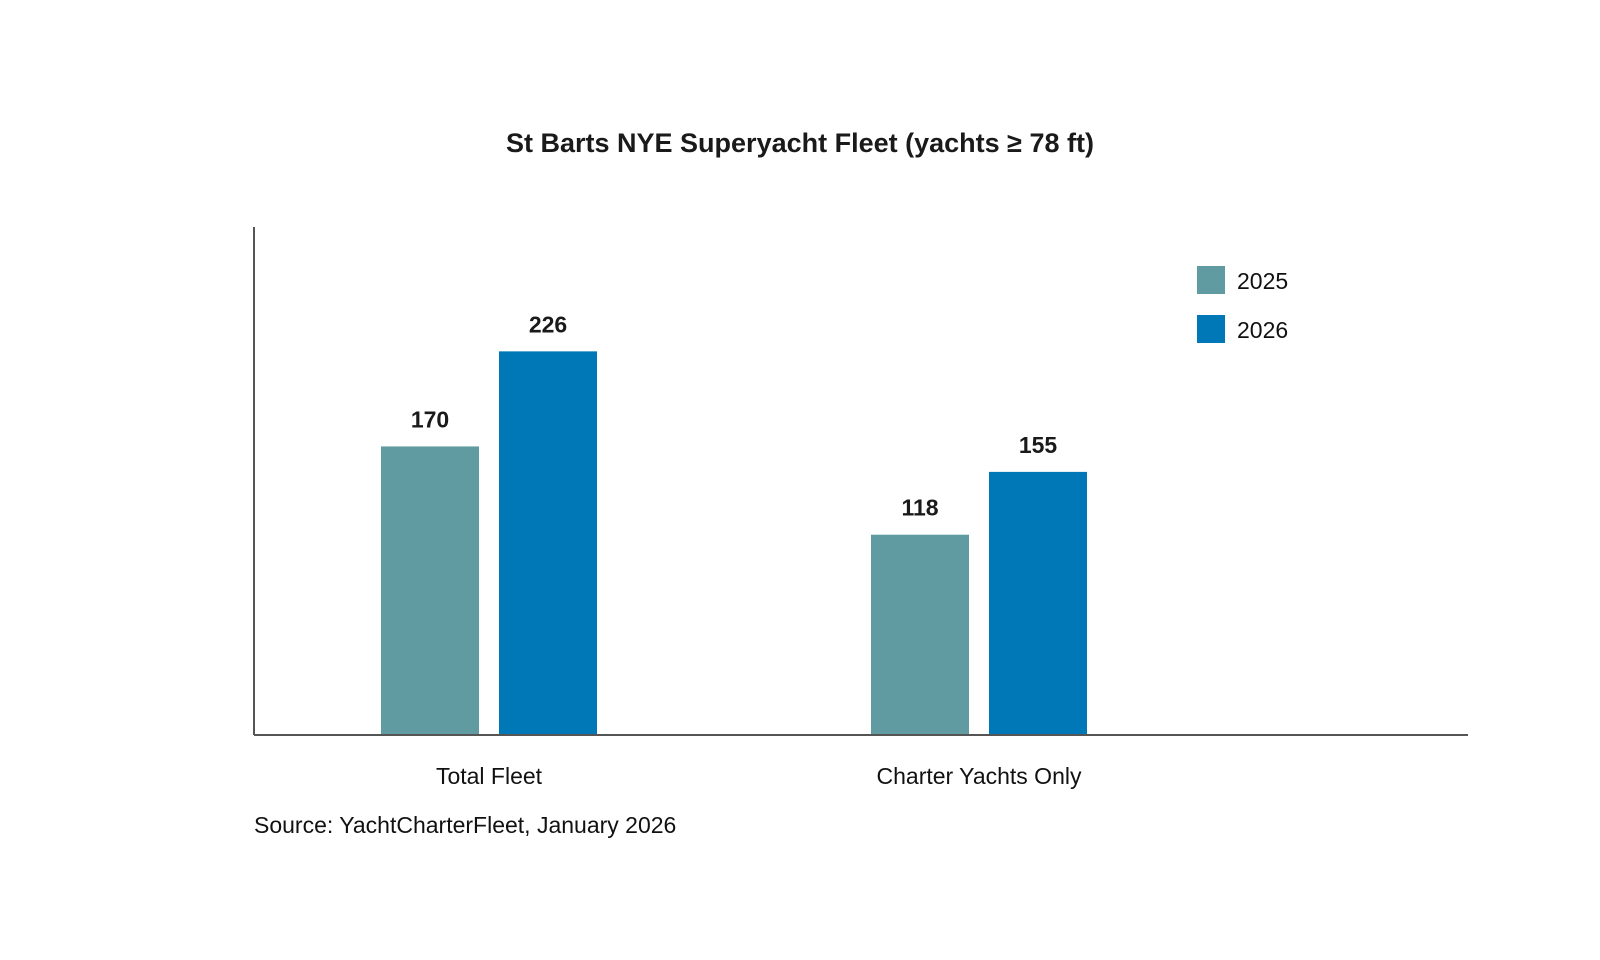  Describe the element at coordinates (1211, 329) in the screenshot. I see `legend-swatch-2026` at that location.